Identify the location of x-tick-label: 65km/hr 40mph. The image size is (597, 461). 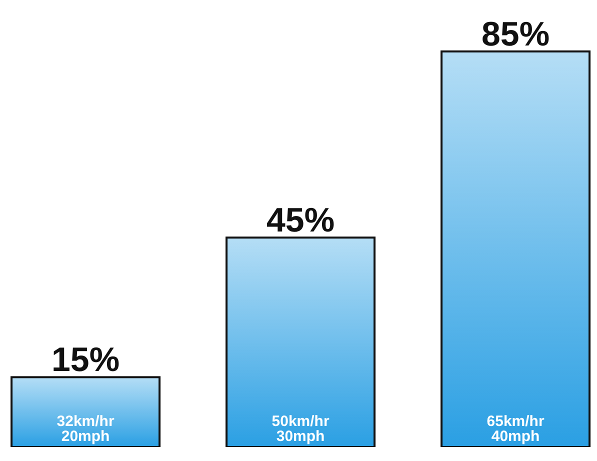
(515, 429).